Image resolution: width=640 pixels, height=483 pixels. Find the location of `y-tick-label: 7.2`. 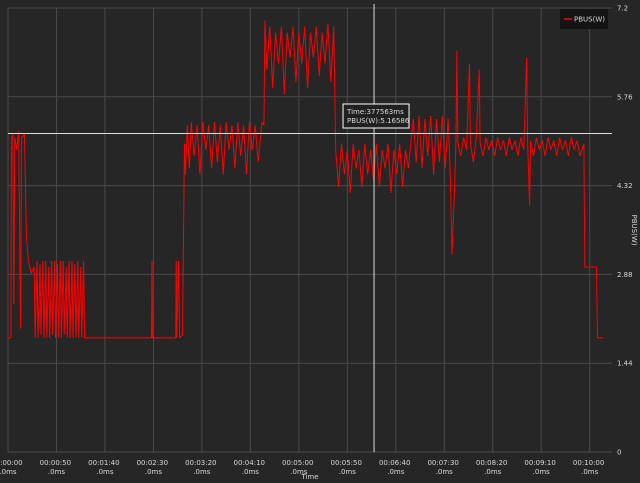

y-tick-label: 7.2 is located at coordinates (622, 9).